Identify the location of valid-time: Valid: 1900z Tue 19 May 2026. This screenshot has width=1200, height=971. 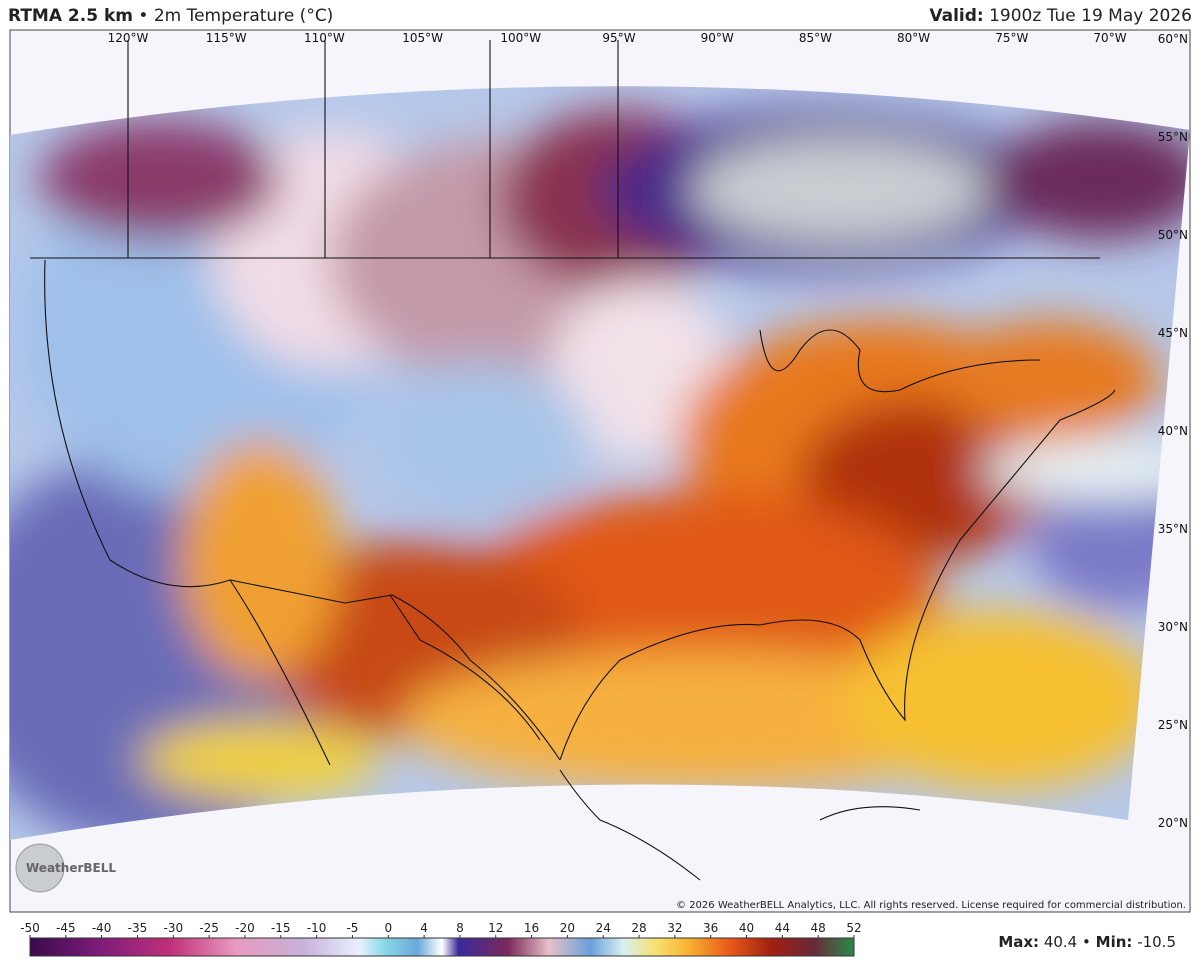
(1060, 16).